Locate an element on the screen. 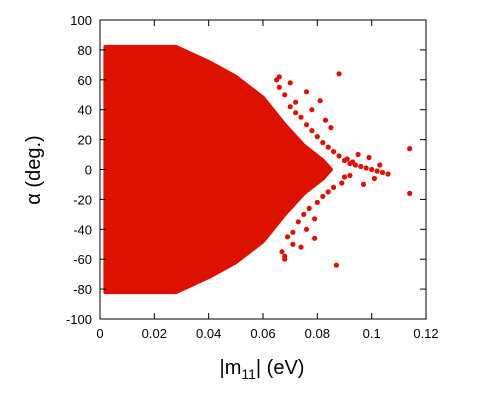 The width and height of the screenshot is (500, 400). x-axis-label-subscript: 11 is located at coordinates (248, 374).